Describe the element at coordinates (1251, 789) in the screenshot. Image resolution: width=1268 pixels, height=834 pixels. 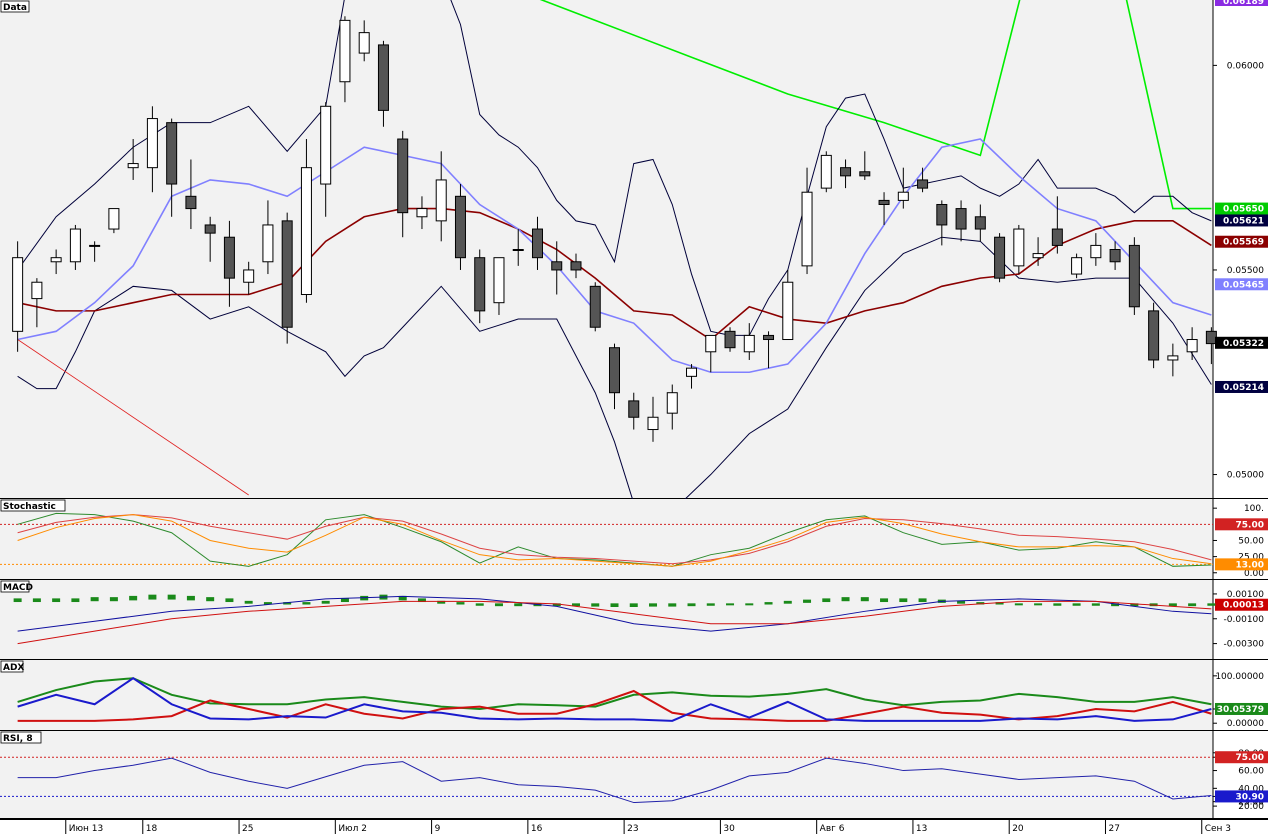
I see `y-tick-label: 40.00` at that location.